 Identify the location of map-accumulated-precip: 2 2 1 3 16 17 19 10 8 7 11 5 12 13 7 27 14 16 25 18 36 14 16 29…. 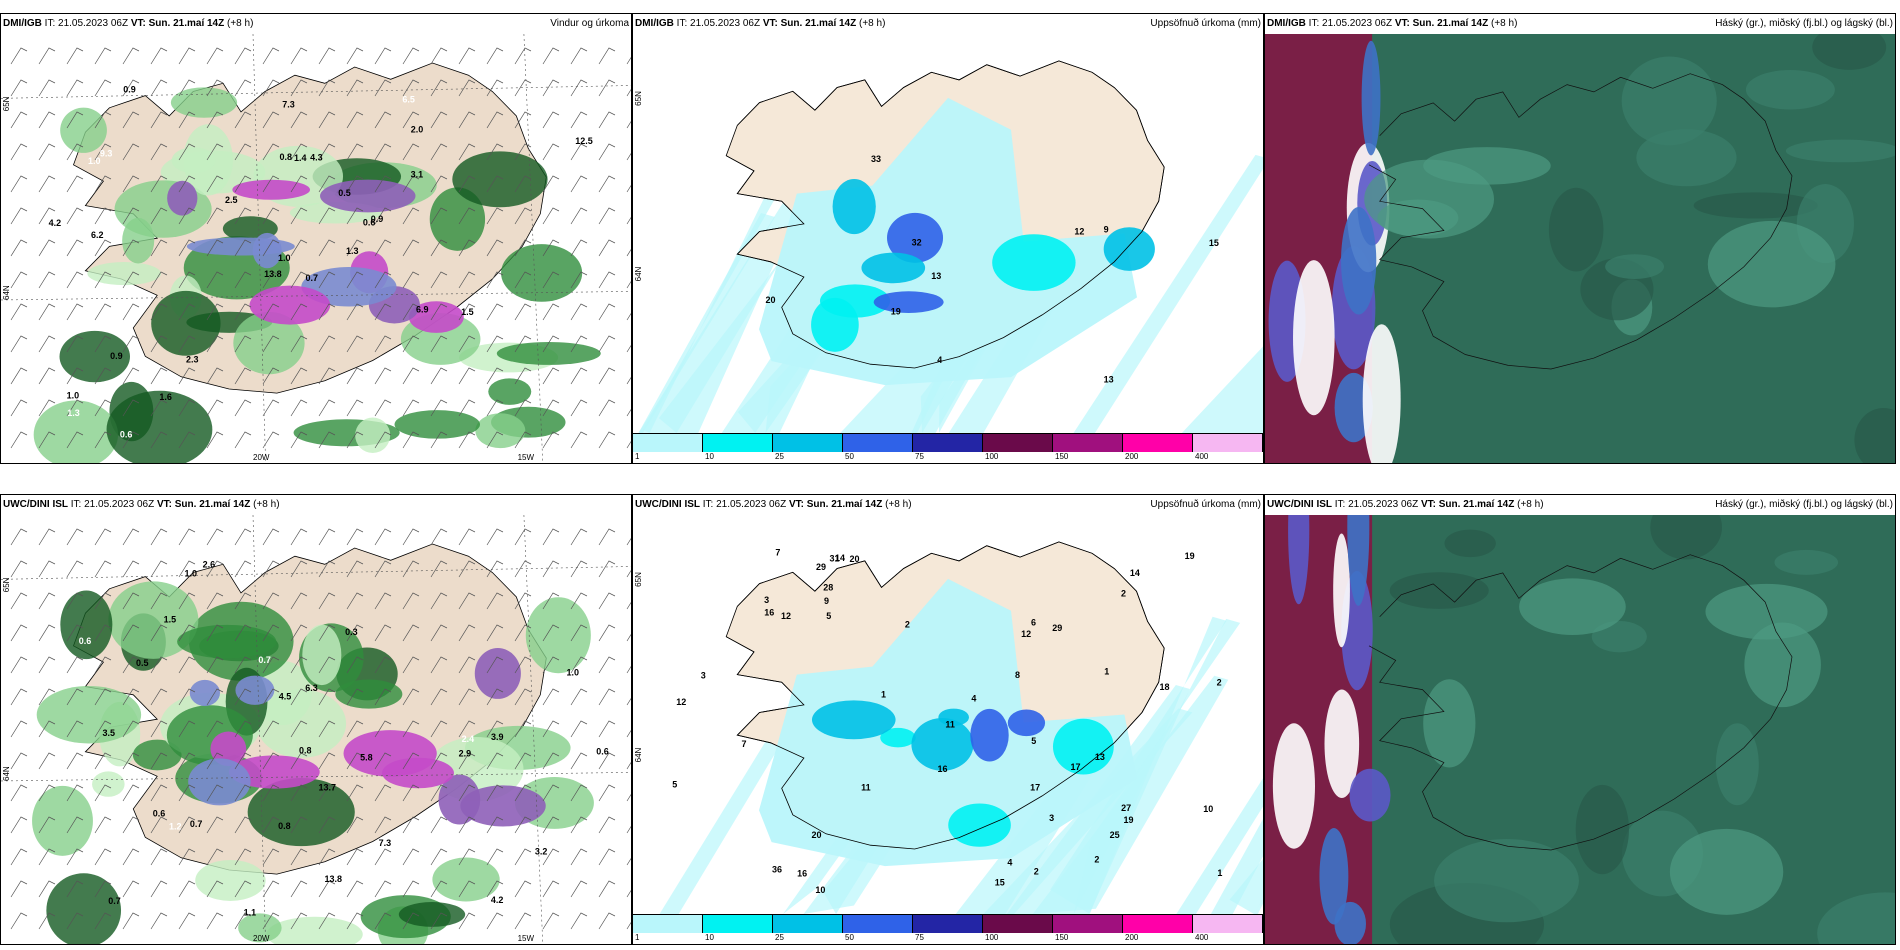
(948, 714).